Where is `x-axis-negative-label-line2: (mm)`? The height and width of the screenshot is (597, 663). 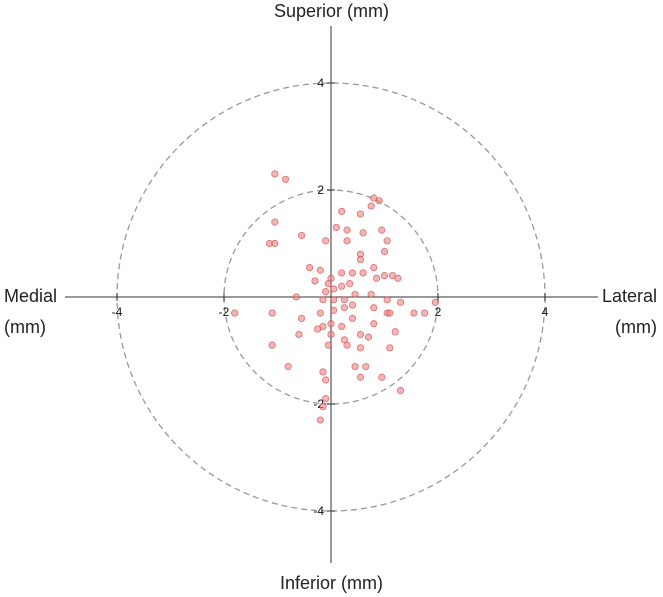 x-axis-negative-label-line2: (mm) is located at coordinates (25, 327).